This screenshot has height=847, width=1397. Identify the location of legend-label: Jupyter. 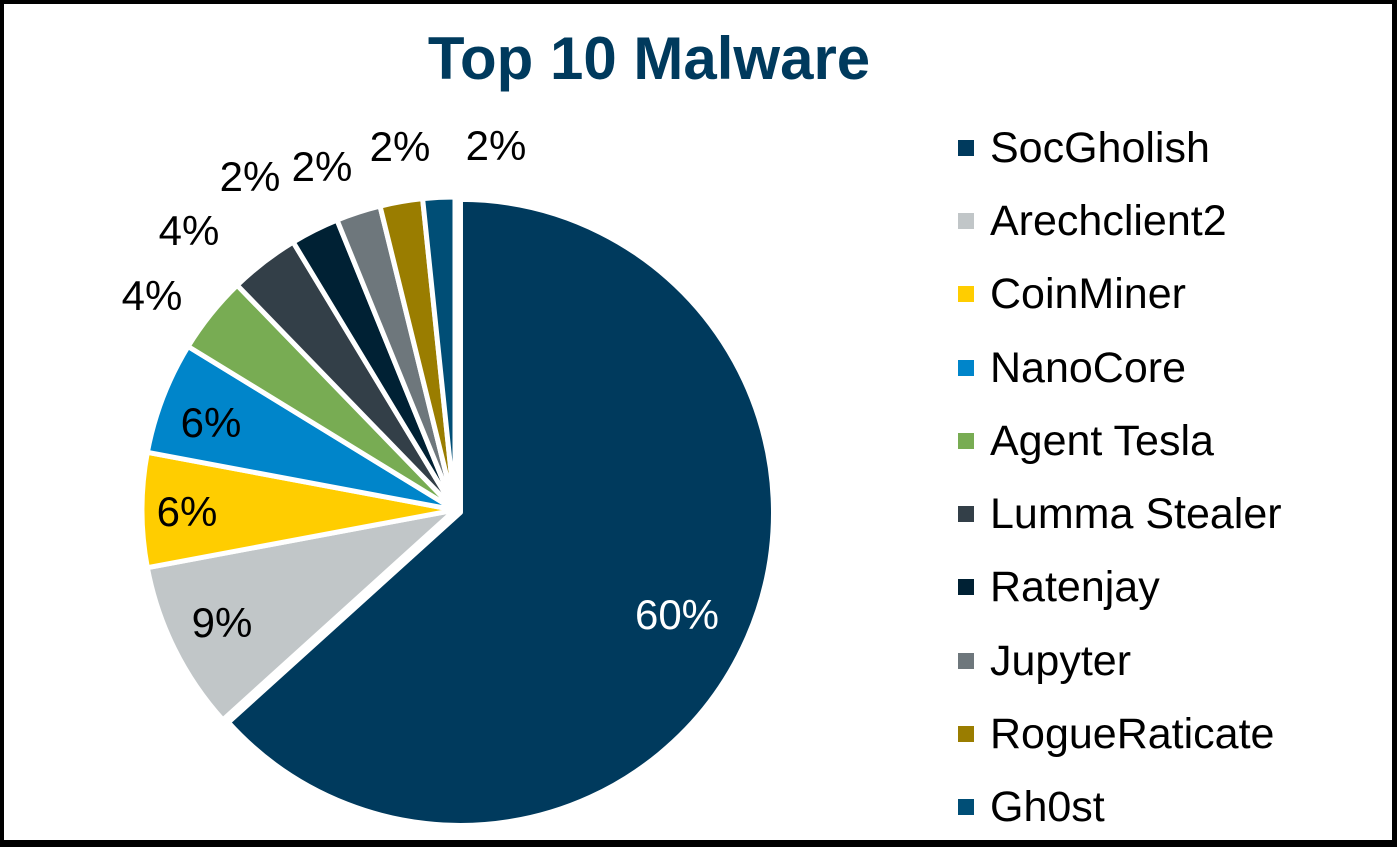
(1061, 660).